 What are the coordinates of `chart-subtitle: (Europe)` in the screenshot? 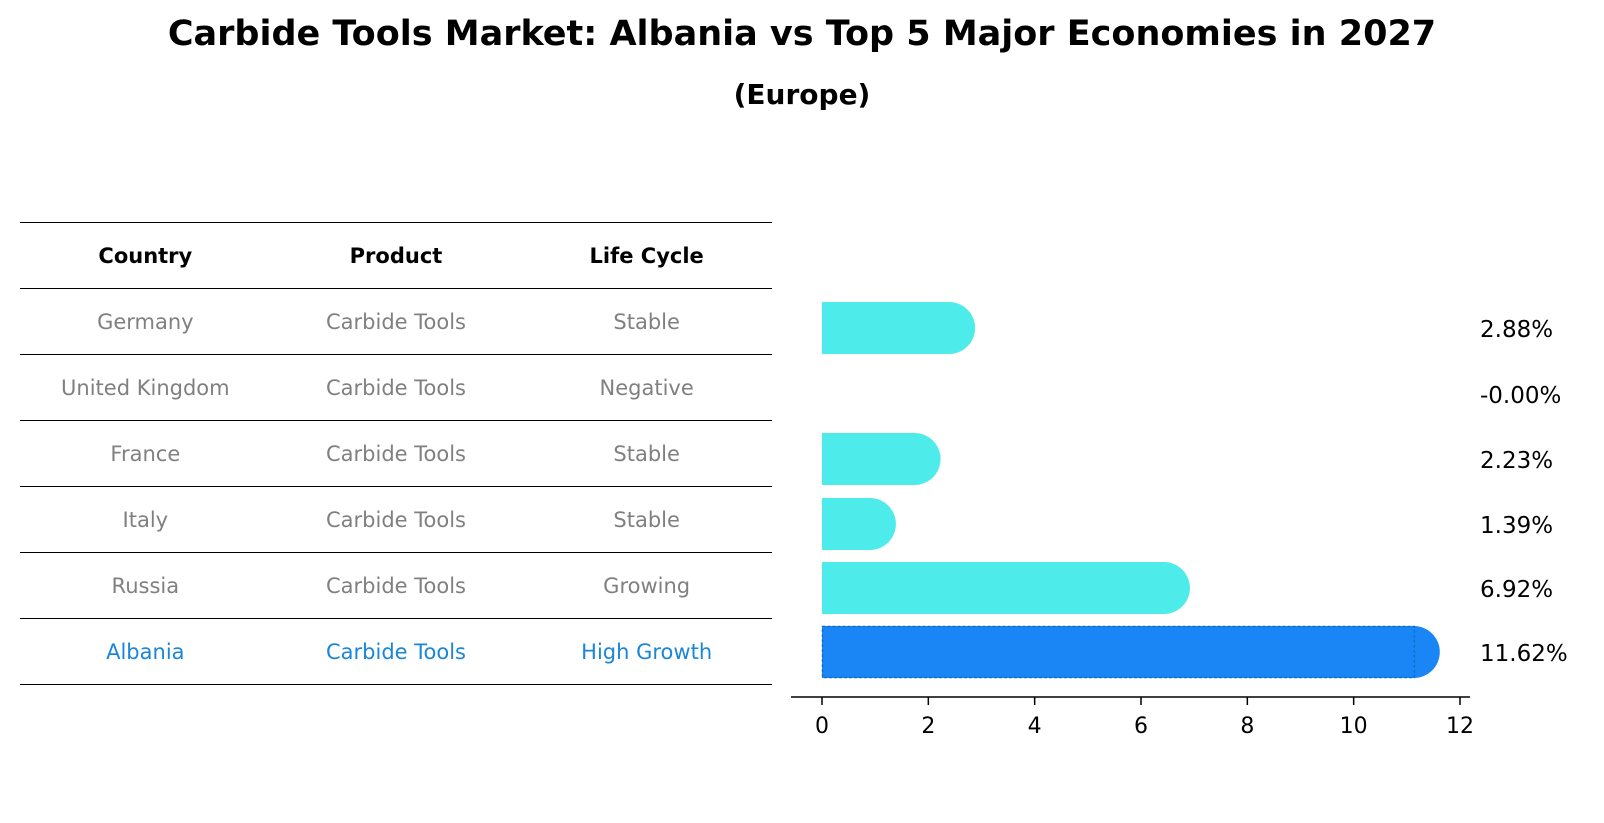 It's located at (802, 94).